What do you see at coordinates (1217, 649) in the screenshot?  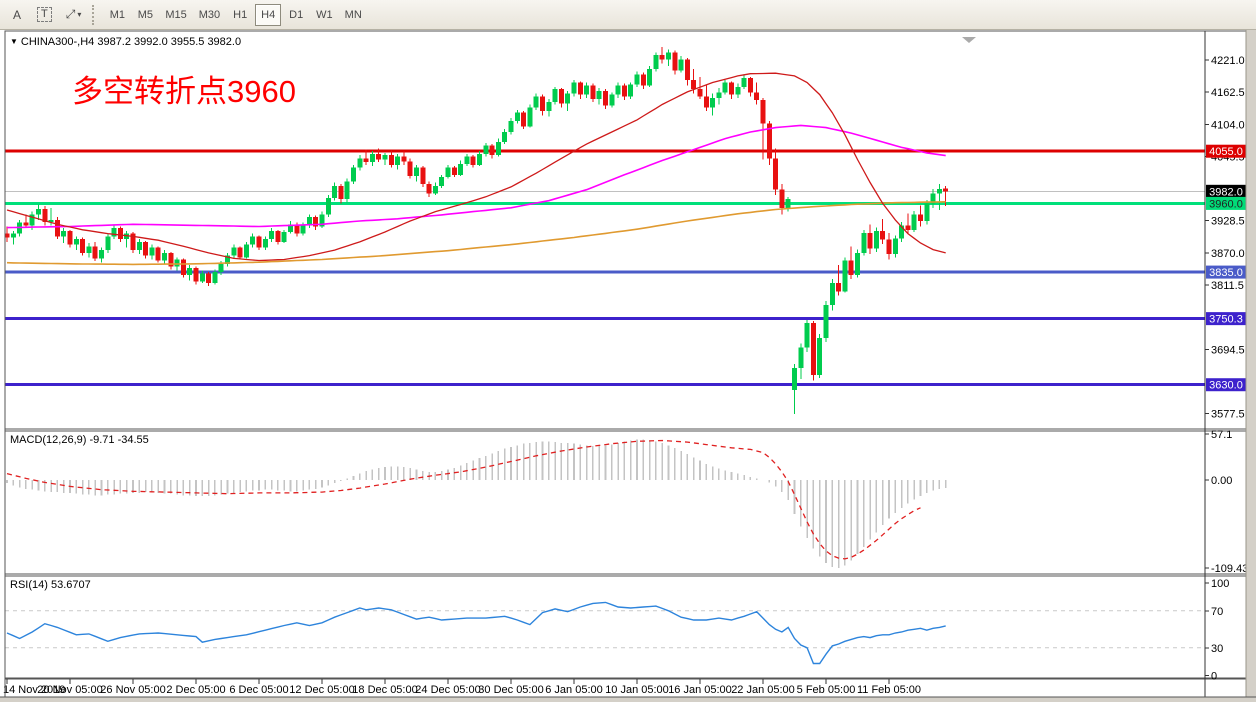 I see `rsi-axis-label: 30` at bounding box center [1217, 649].